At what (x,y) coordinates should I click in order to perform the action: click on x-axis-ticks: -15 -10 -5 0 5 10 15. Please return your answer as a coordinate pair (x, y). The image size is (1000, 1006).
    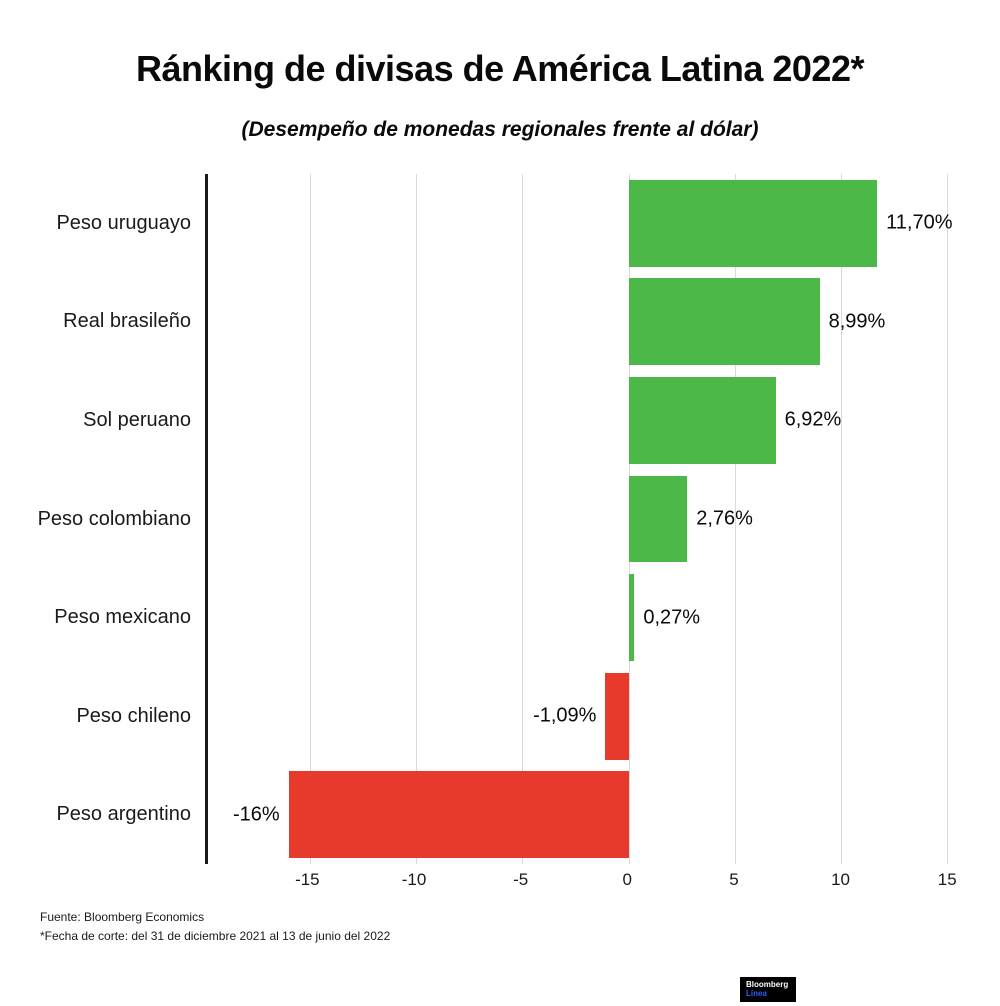
    Looking at the image, I should click on (582, 879).